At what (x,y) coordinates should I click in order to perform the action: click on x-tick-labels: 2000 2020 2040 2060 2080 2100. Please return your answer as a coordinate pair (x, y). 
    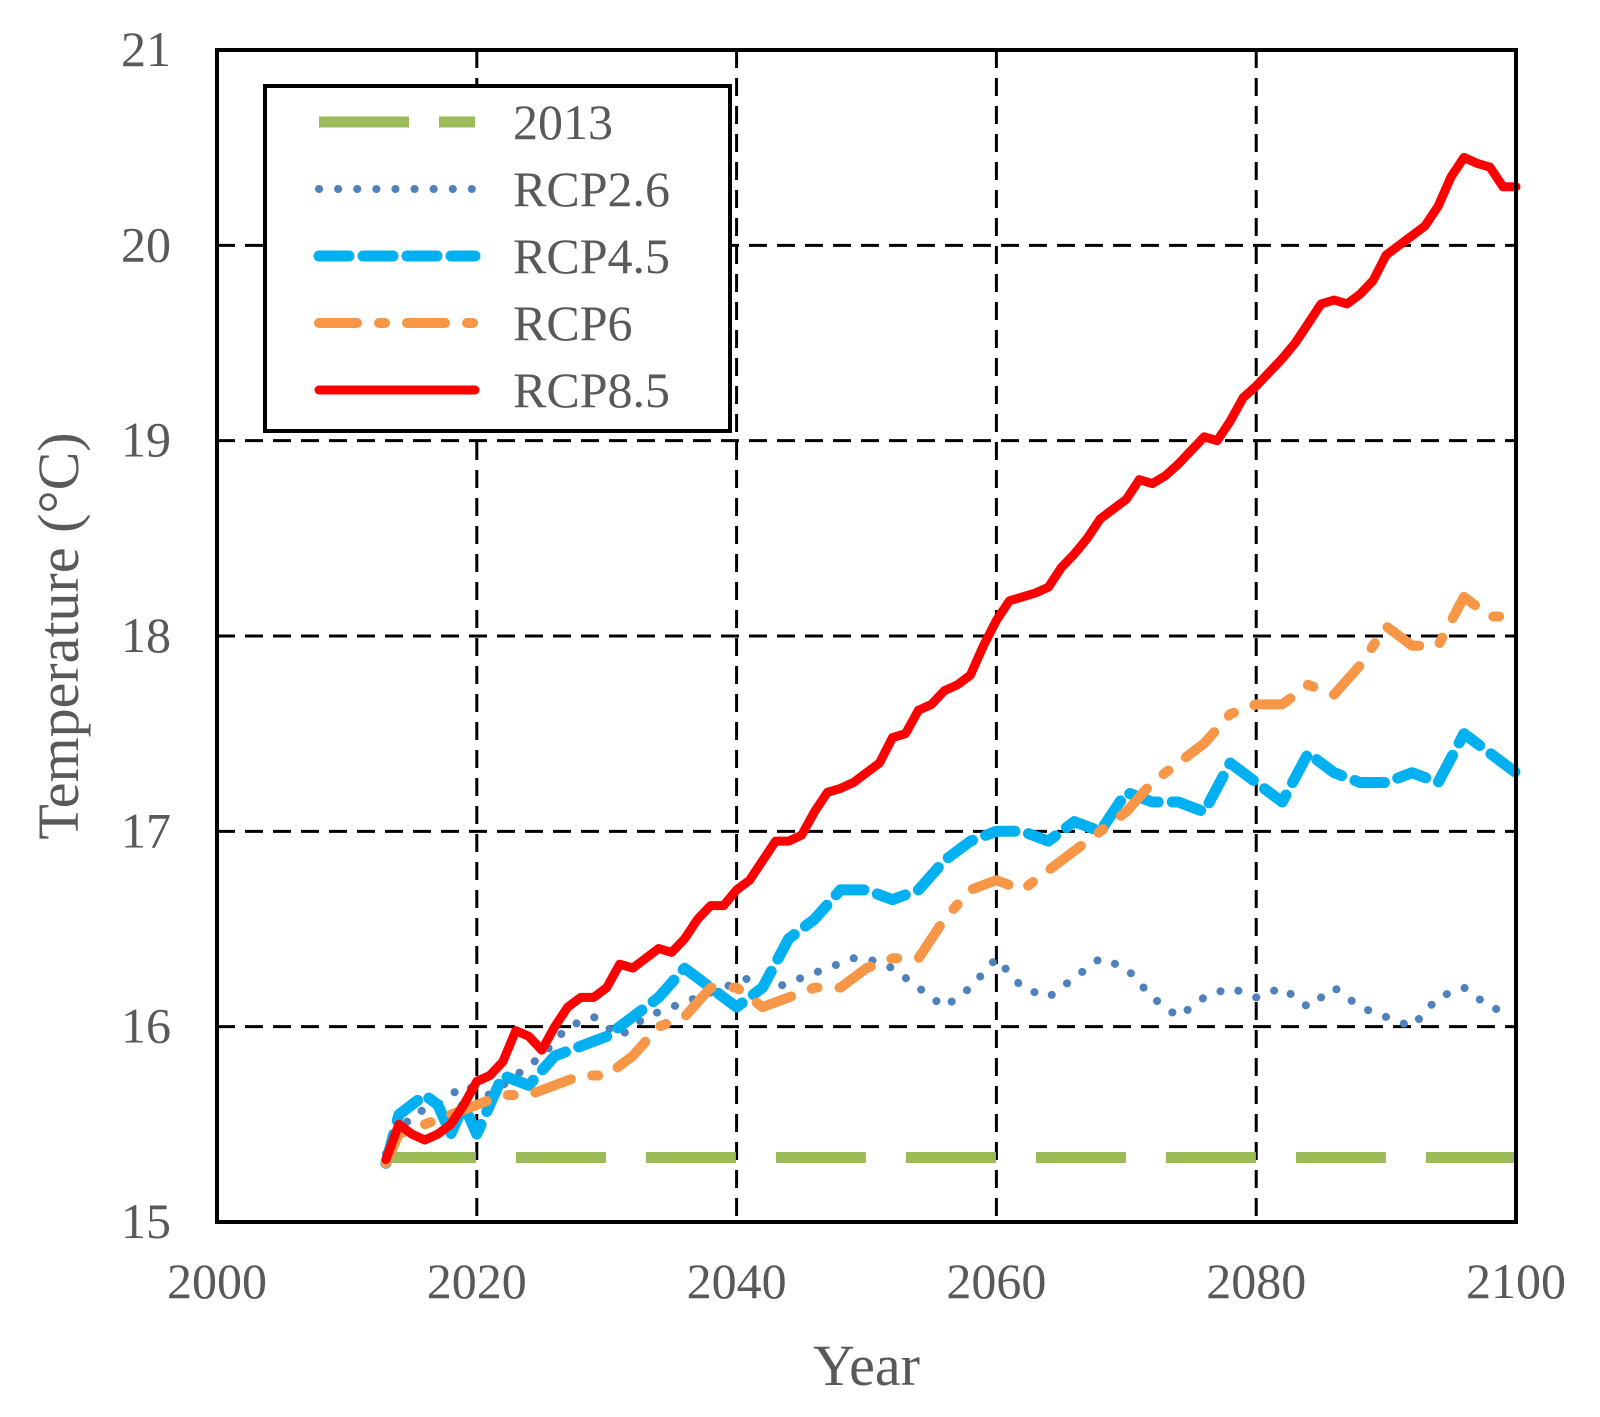
    Looking at the image, I should click on (866, 1281).